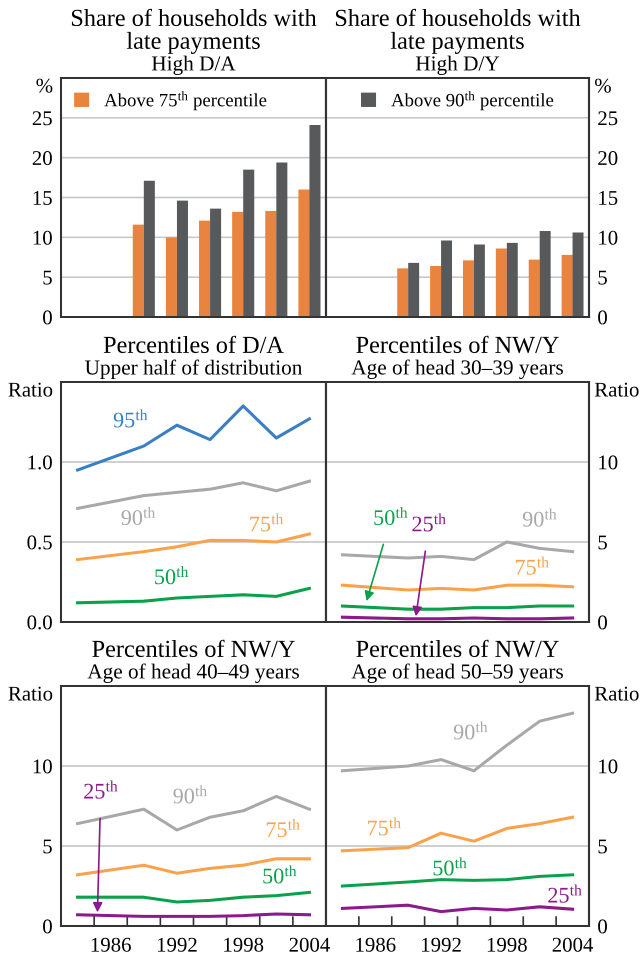  Describe the element at coordinates (457, 369) in the screenshot. I see `chart-subtitle: Age of head 30–39 years` at that location.